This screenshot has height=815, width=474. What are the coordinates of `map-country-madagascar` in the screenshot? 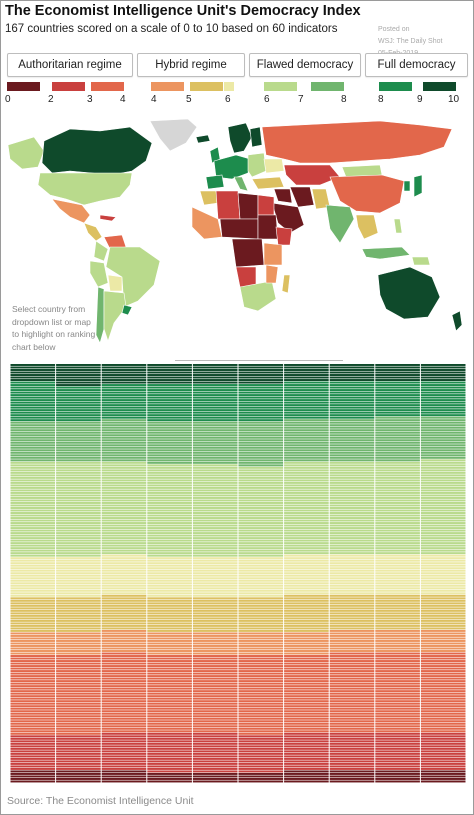 It's located at (286, 284).